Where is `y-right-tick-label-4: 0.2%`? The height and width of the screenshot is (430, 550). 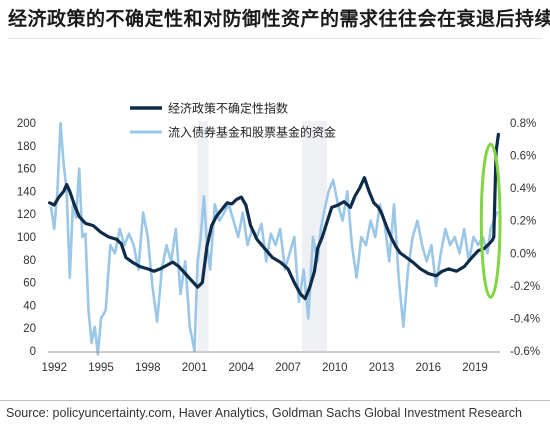 y-right-tick-label-4: 0.2% is located at coordinates (523, 222).